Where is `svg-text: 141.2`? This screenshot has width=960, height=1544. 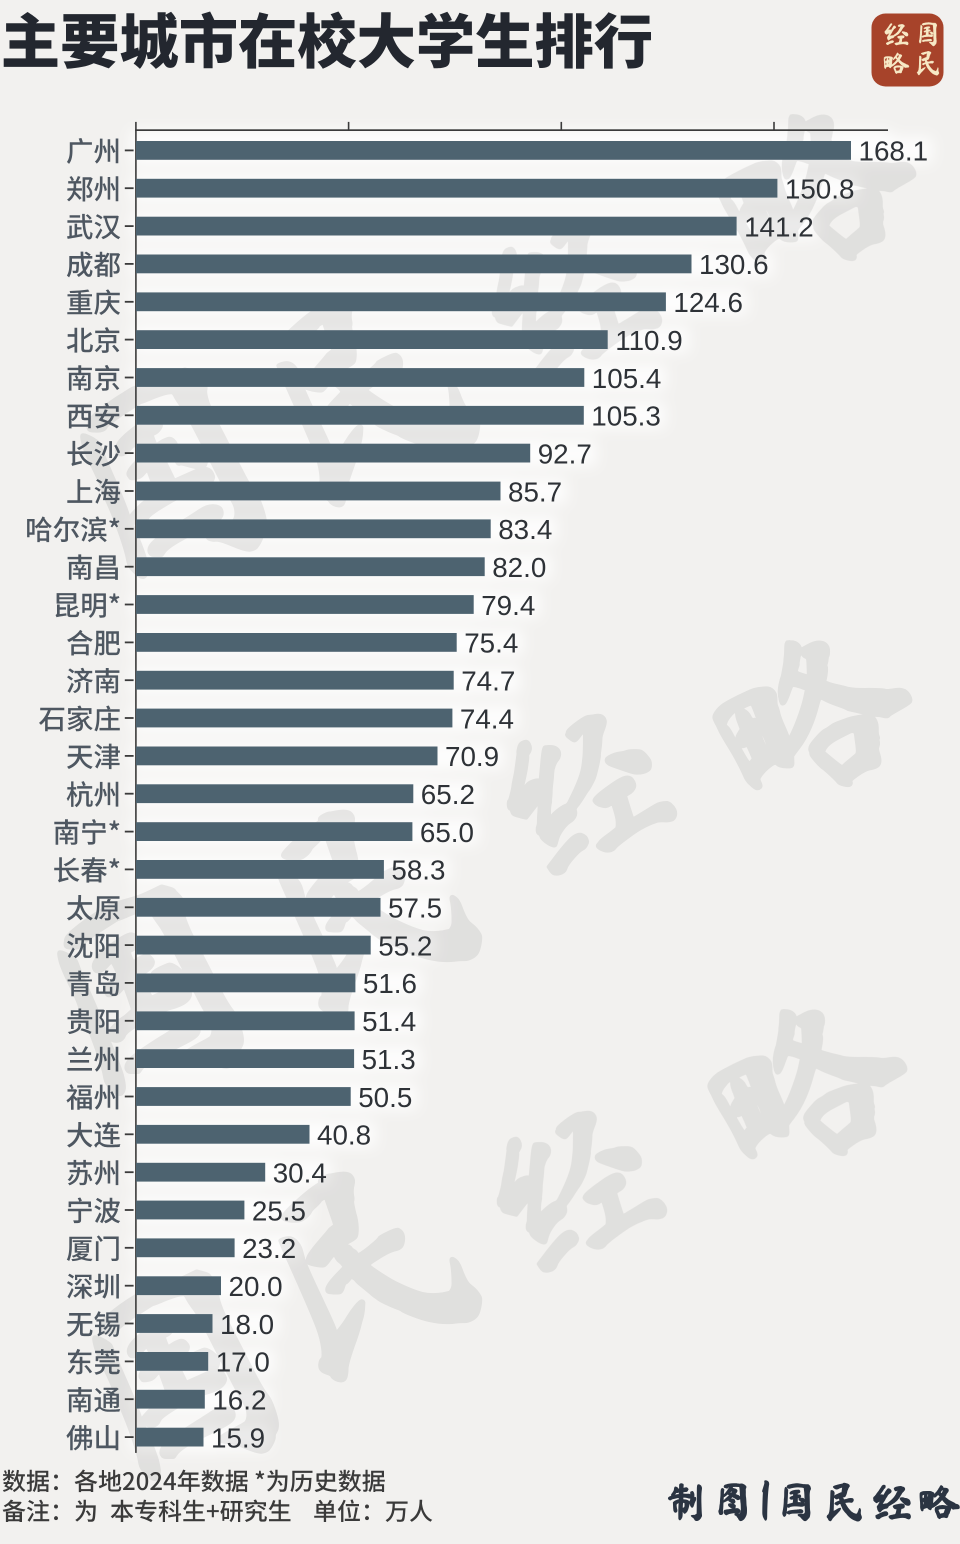
svg-text: 141.2 is located at coordinates (779, 226).